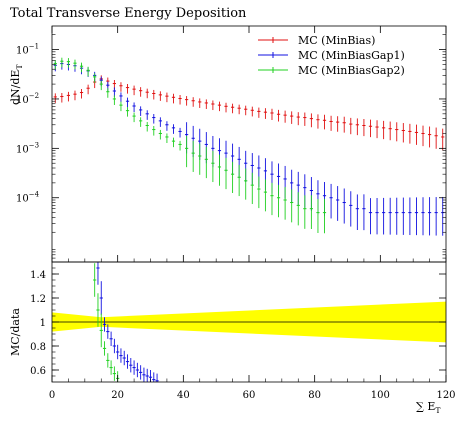 The image size is (461, 422). I want to click on xtick-label-5: 100, so click(380, 395).